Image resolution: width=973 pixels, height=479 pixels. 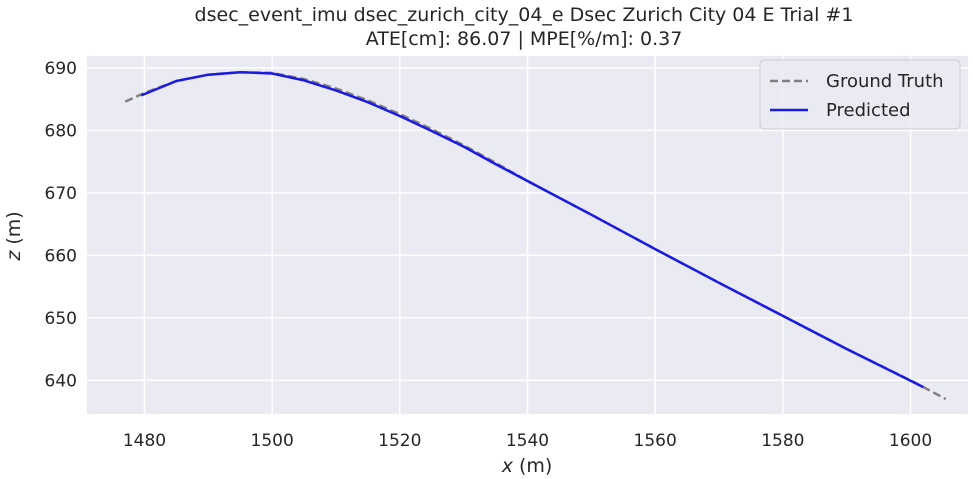 I want to click on y-tick-label: 640, so click(x=61, y=381).